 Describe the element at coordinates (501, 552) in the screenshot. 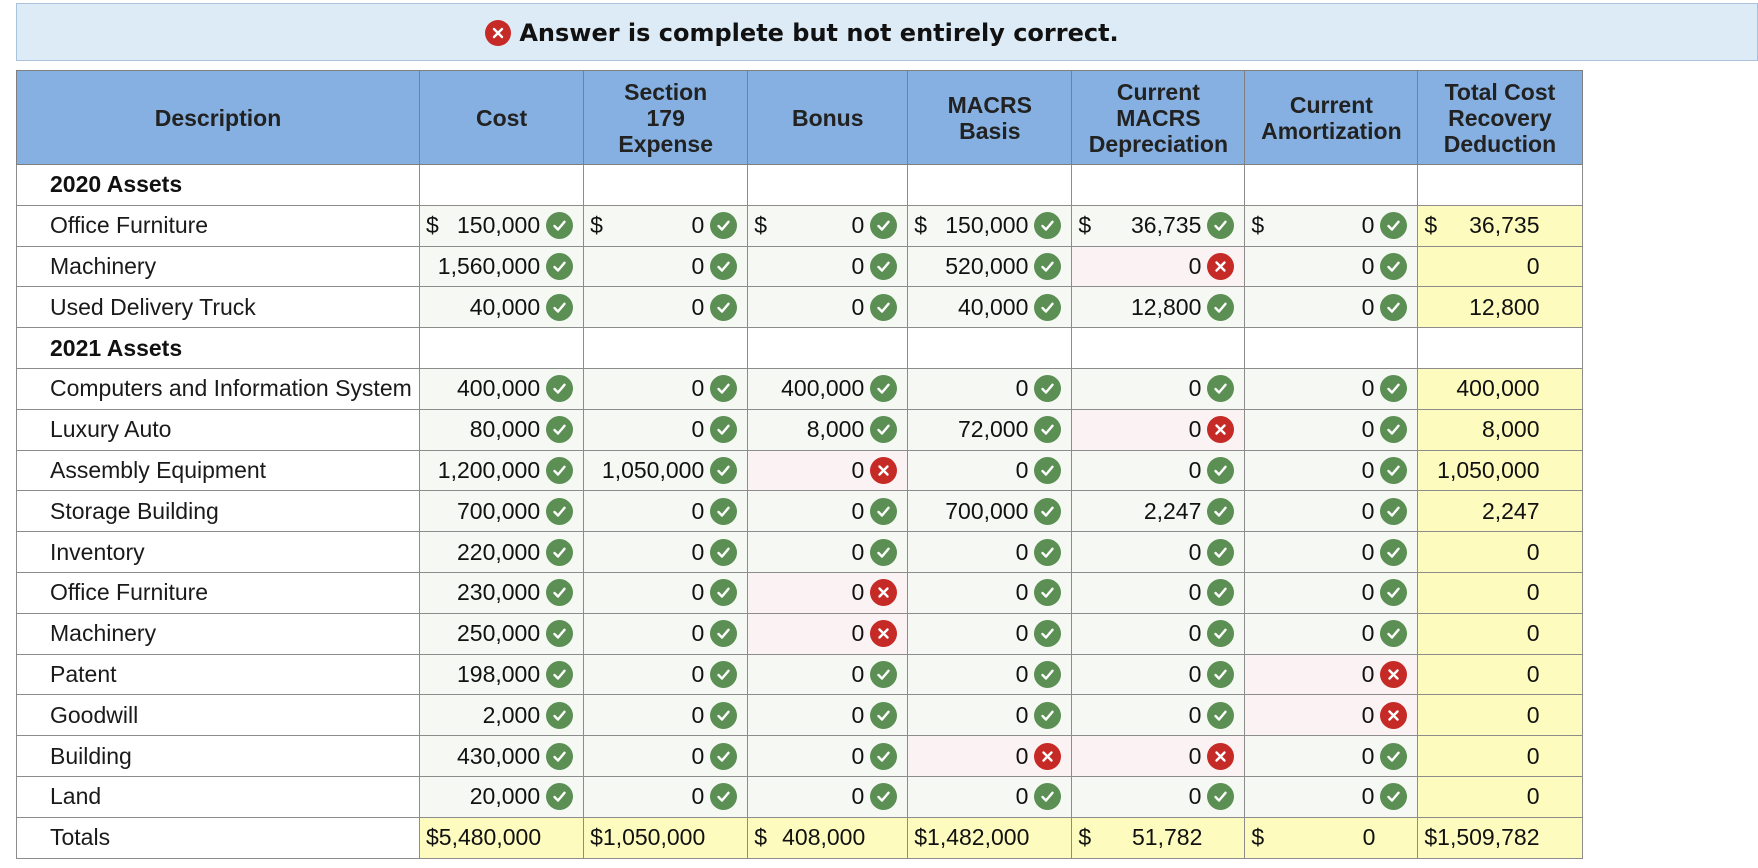

I see `cost-cell: 220,000` at that location.